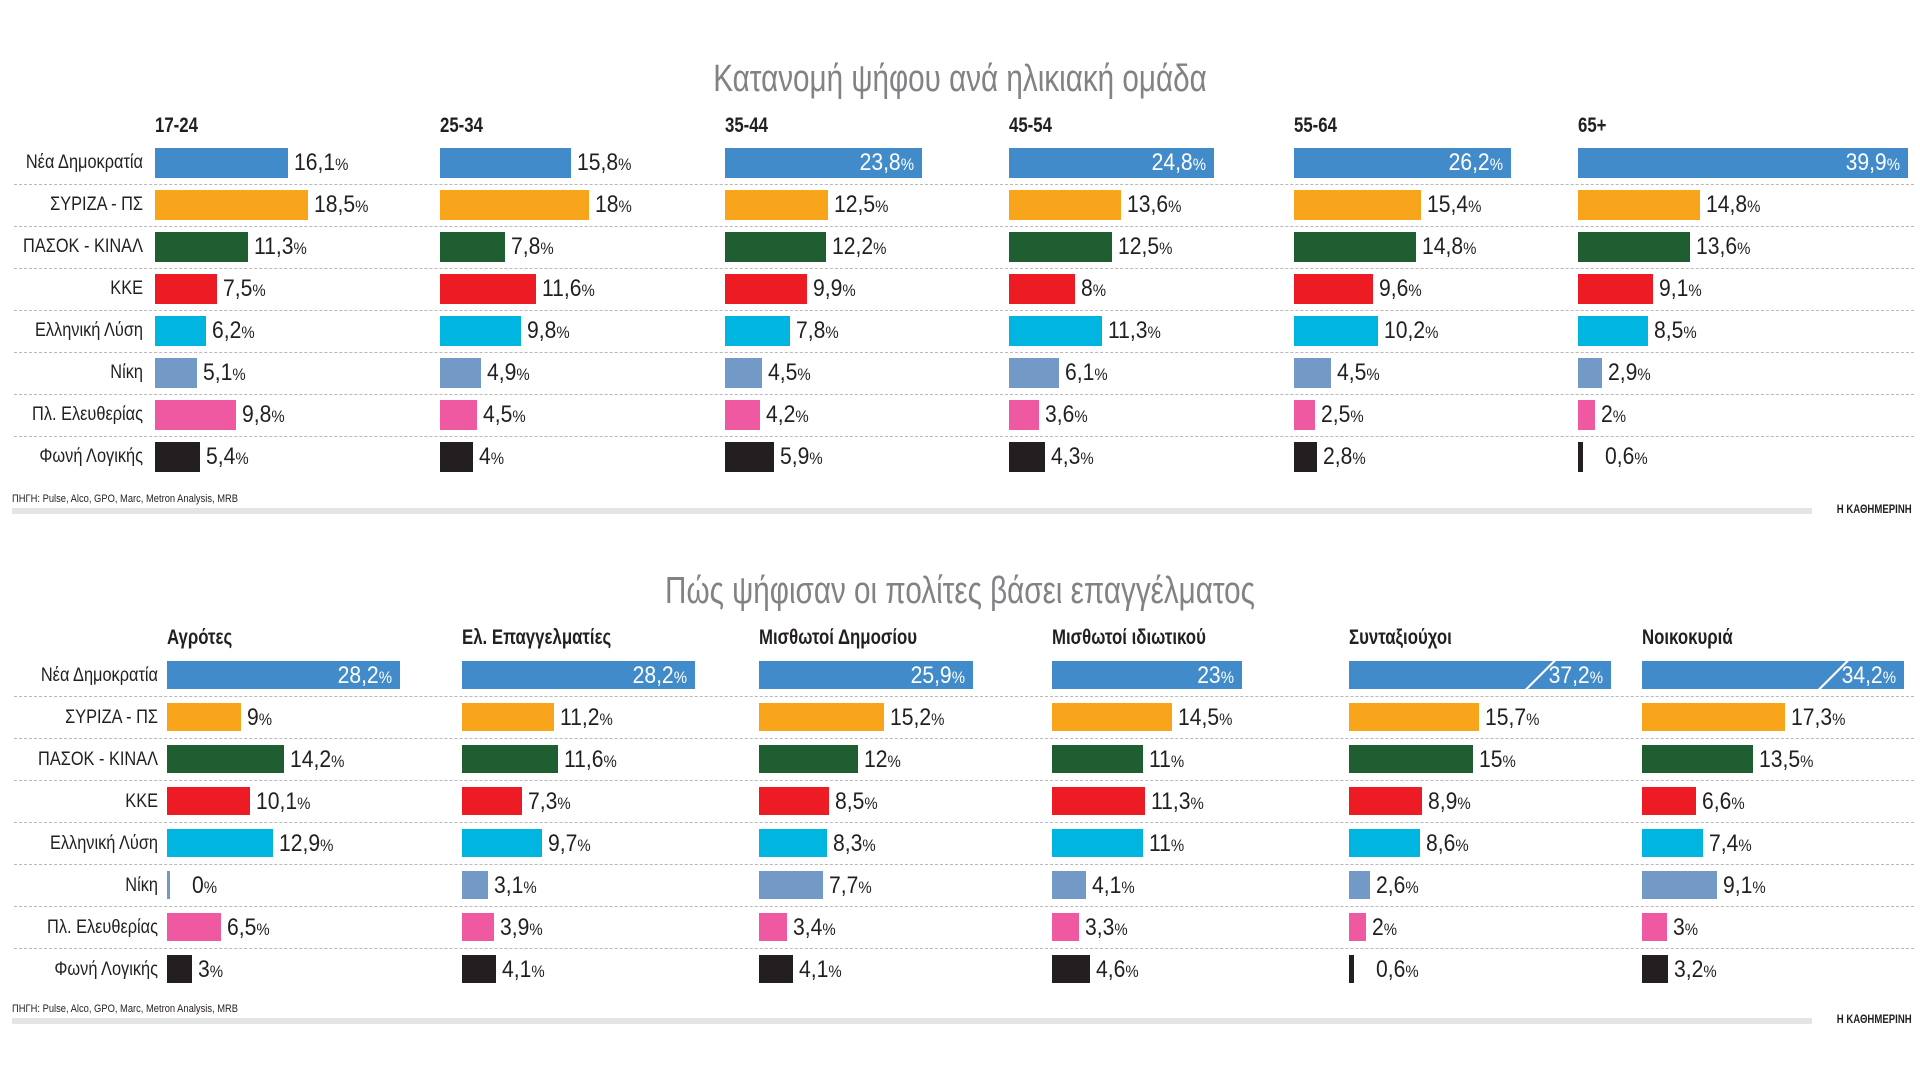 The width and height of the screenshot is (1920, 1080). I want to click on data-label: 9,6%, so click(1400, 289).